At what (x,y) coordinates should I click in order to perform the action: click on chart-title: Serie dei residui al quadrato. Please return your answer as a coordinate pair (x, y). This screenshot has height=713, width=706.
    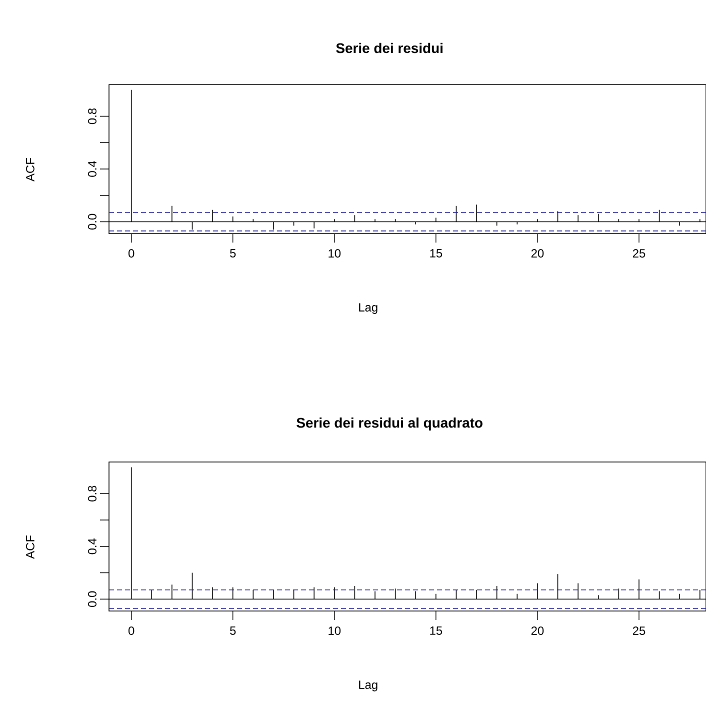
    Looking at the image, I should click on (389, 423).